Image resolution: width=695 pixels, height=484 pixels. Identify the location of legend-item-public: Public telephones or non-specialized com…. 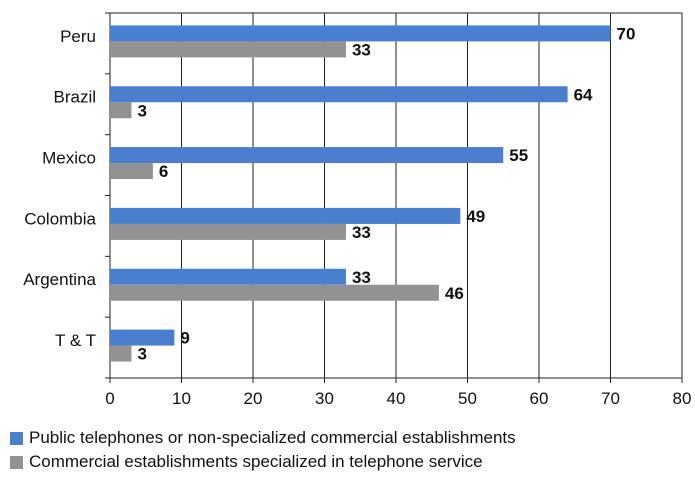
(263, 438).